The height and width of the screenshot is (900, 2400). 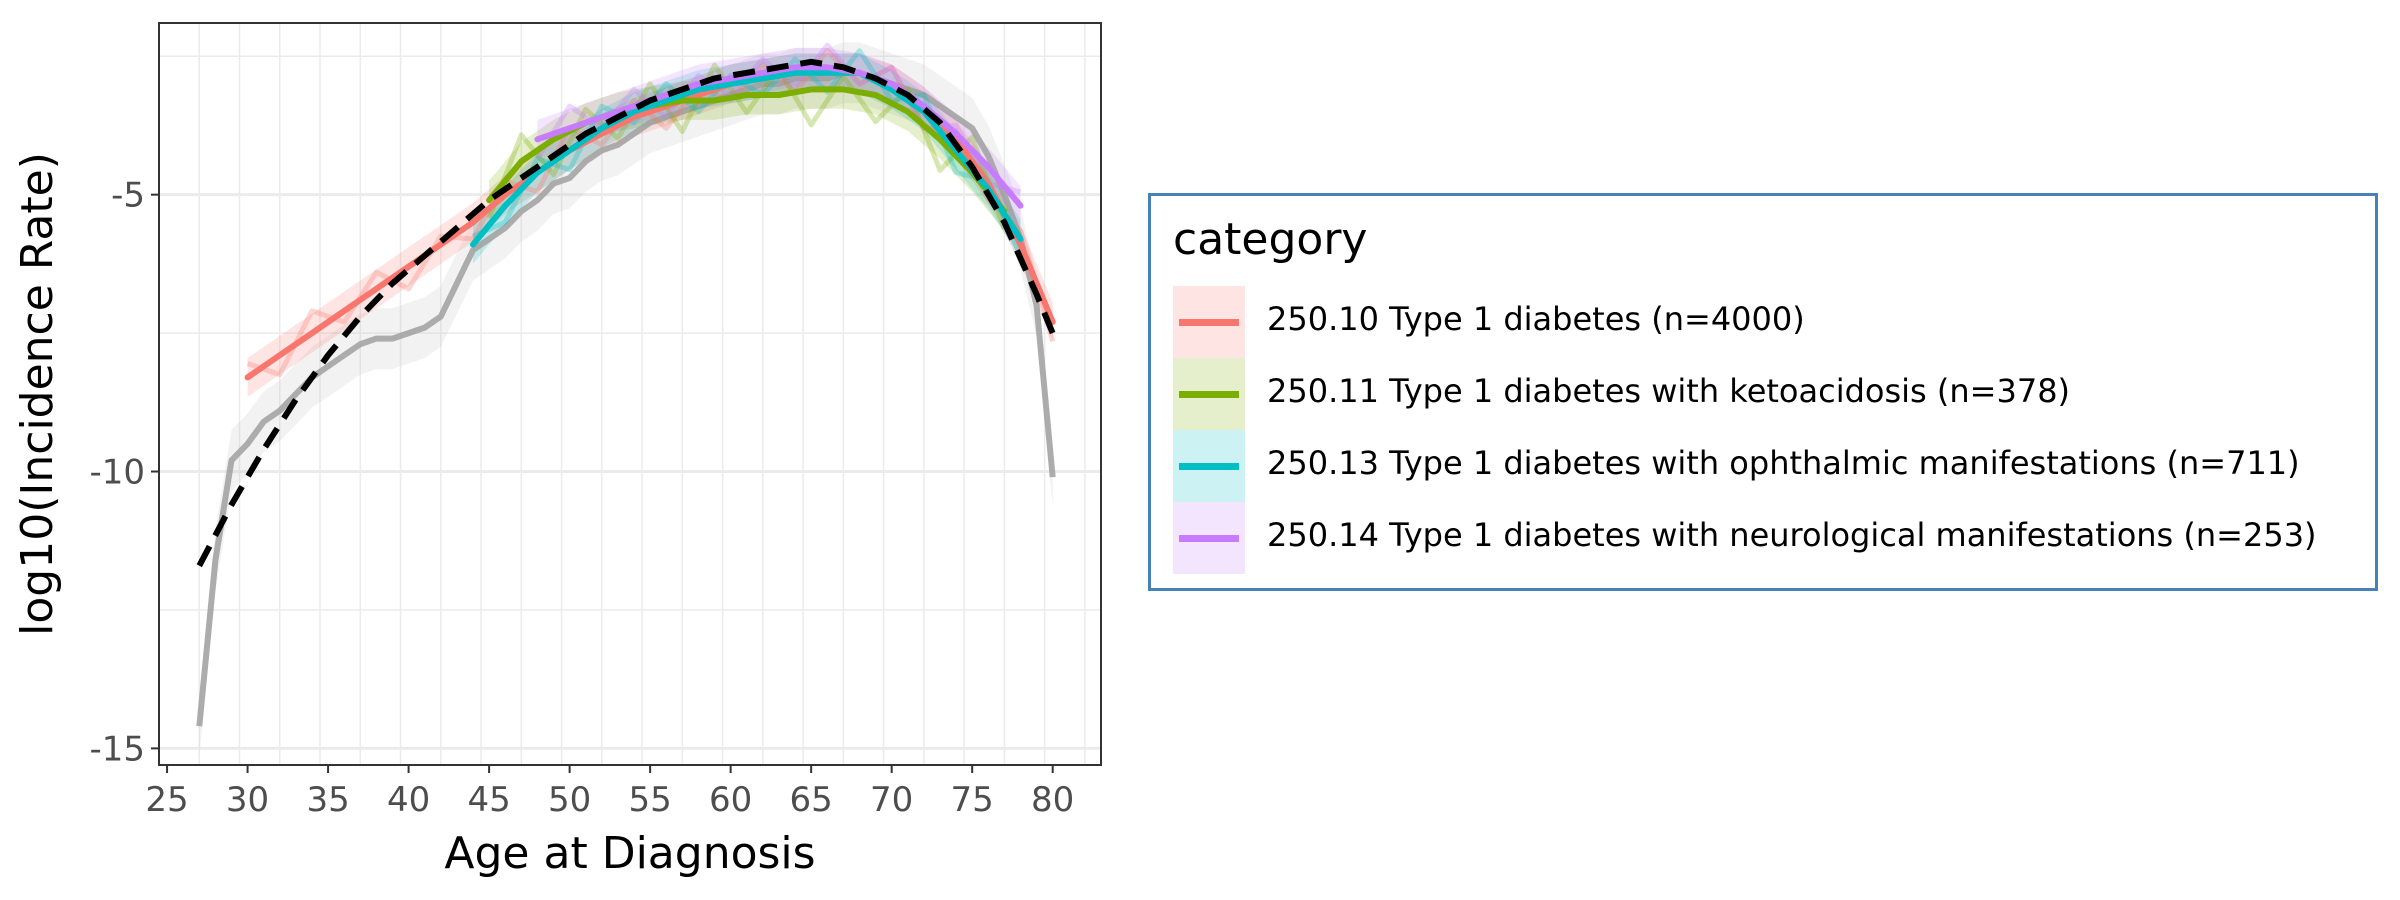 What do you see at coordinates (128, 196) in the screenshot?
I see `y-tick-label: -5` at bounding box center [128, 196].